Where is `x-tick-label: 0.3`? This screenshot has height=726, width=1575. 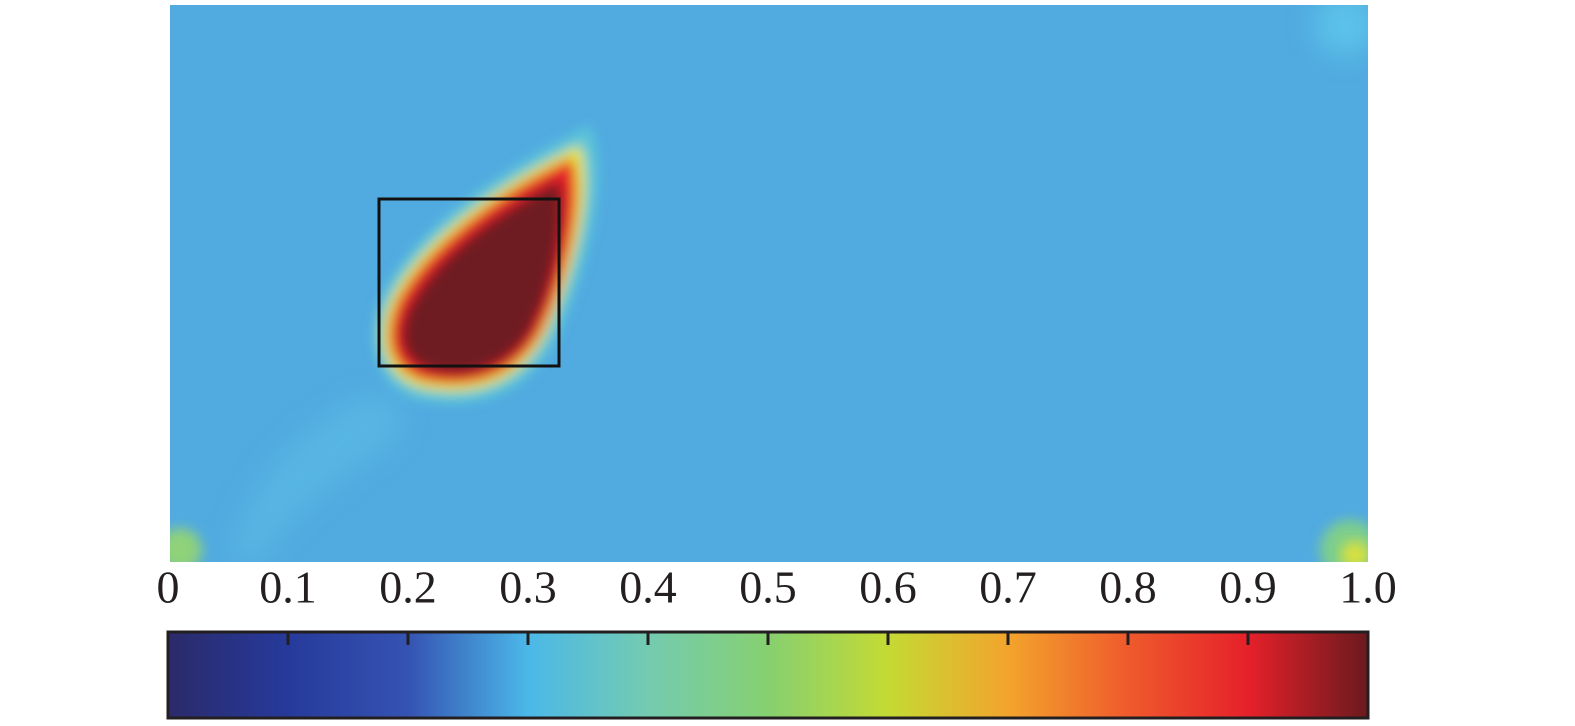 x-tick-label: 0.3 is located at coordinates (528, 587).